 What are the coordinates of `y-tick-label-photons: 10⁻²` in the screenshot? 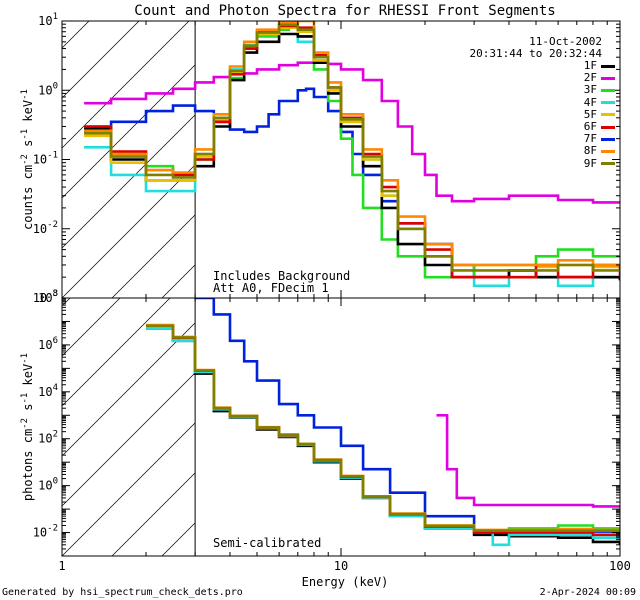 It's located at (45, 532).